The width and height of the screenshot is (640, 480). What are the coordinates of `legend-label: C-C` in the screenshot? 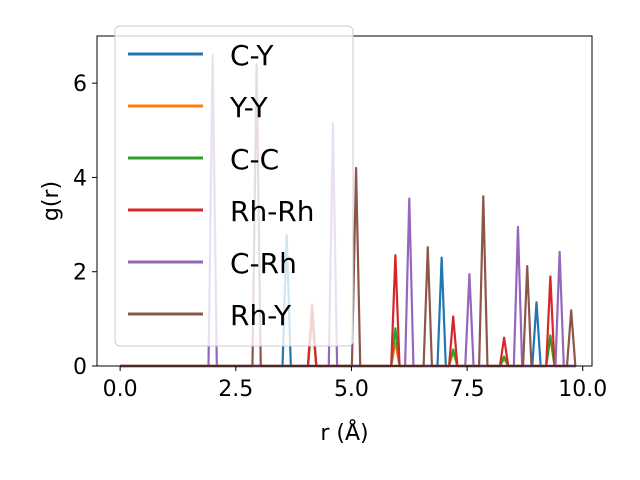 It's located at (254, 159).